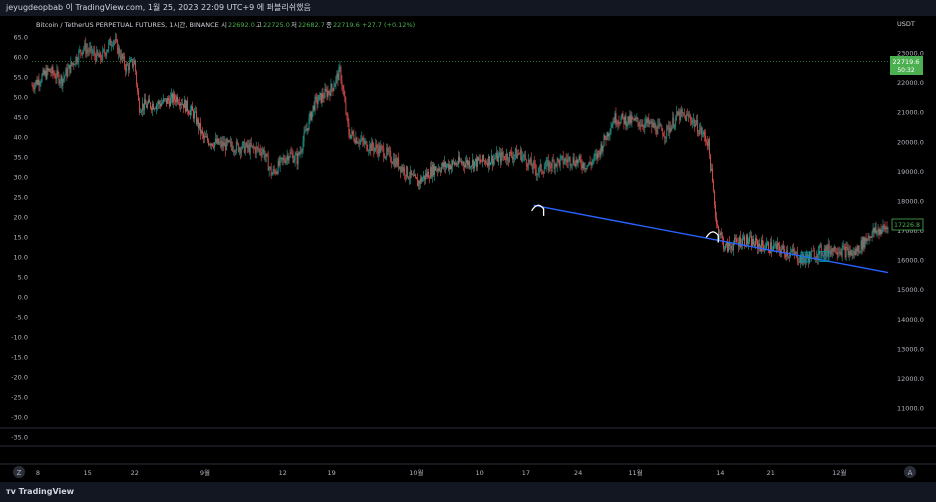 This screenshot has width=936, height=502. Describe the element at coordinates (19, 472) in the screenshot. I see `z-button: Z` at that location.